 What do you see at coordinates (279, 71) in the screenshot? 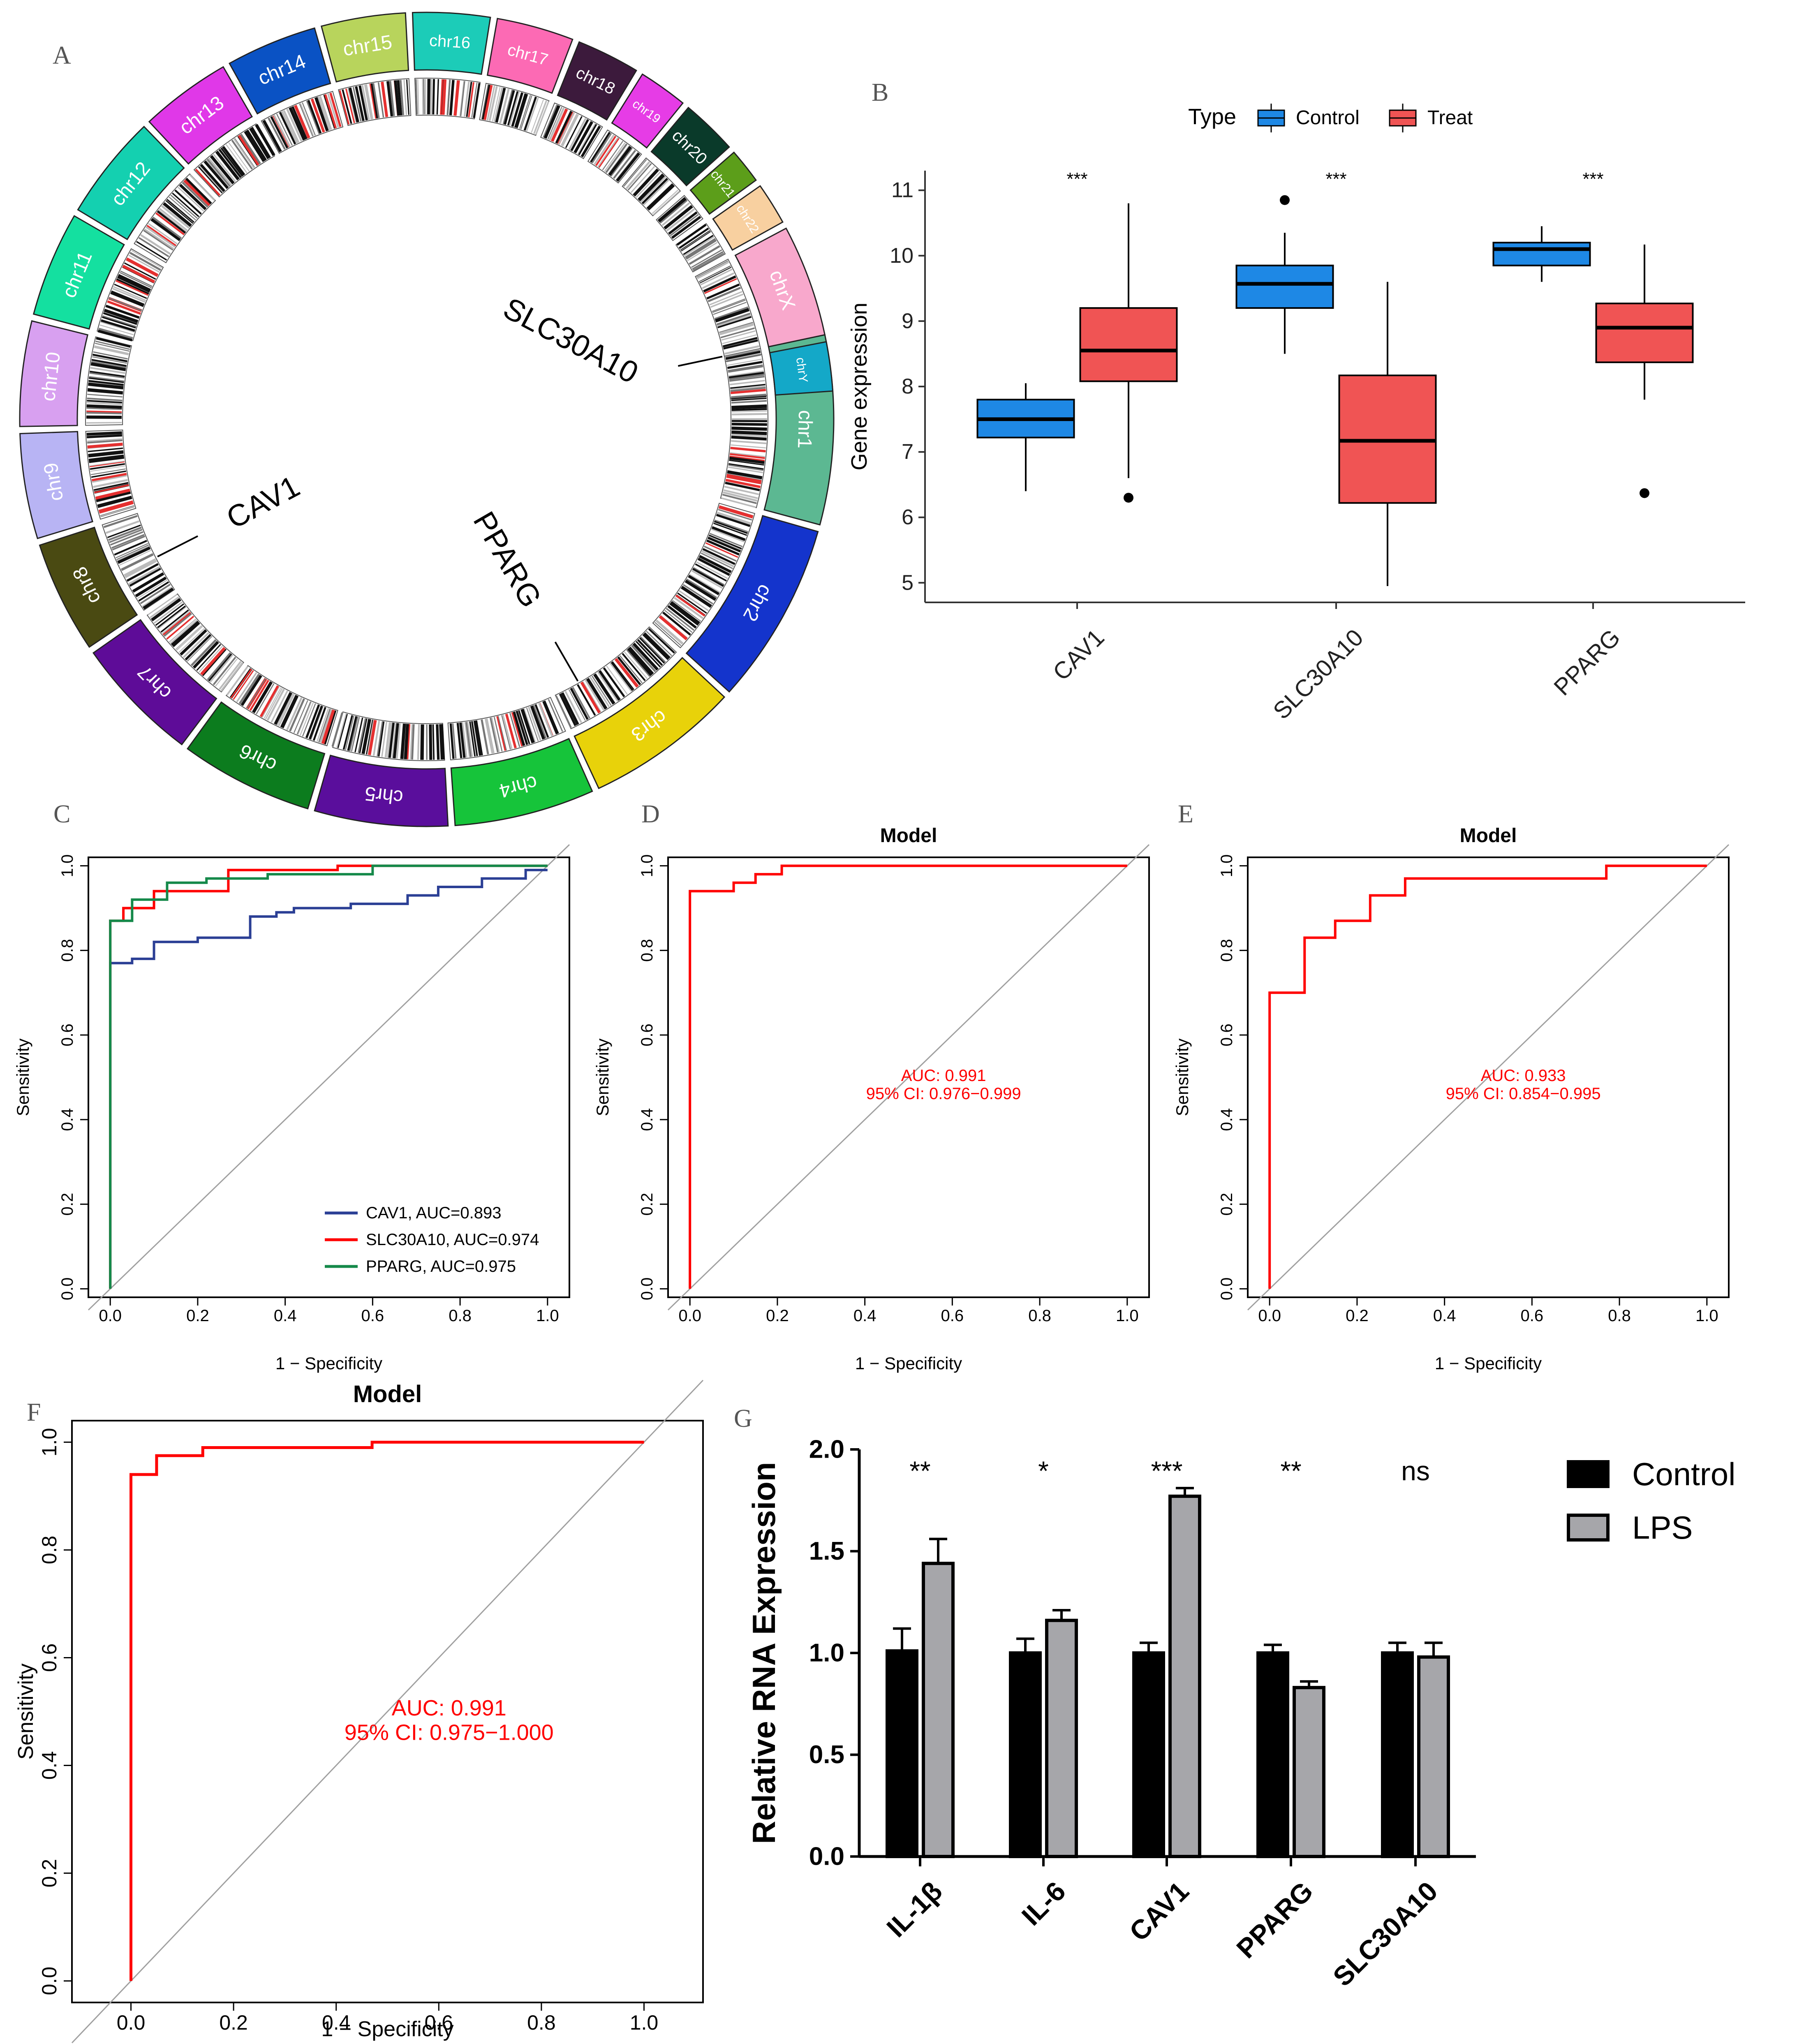
I see `chromosome-block-chr14` at bounding box center [279, 71].